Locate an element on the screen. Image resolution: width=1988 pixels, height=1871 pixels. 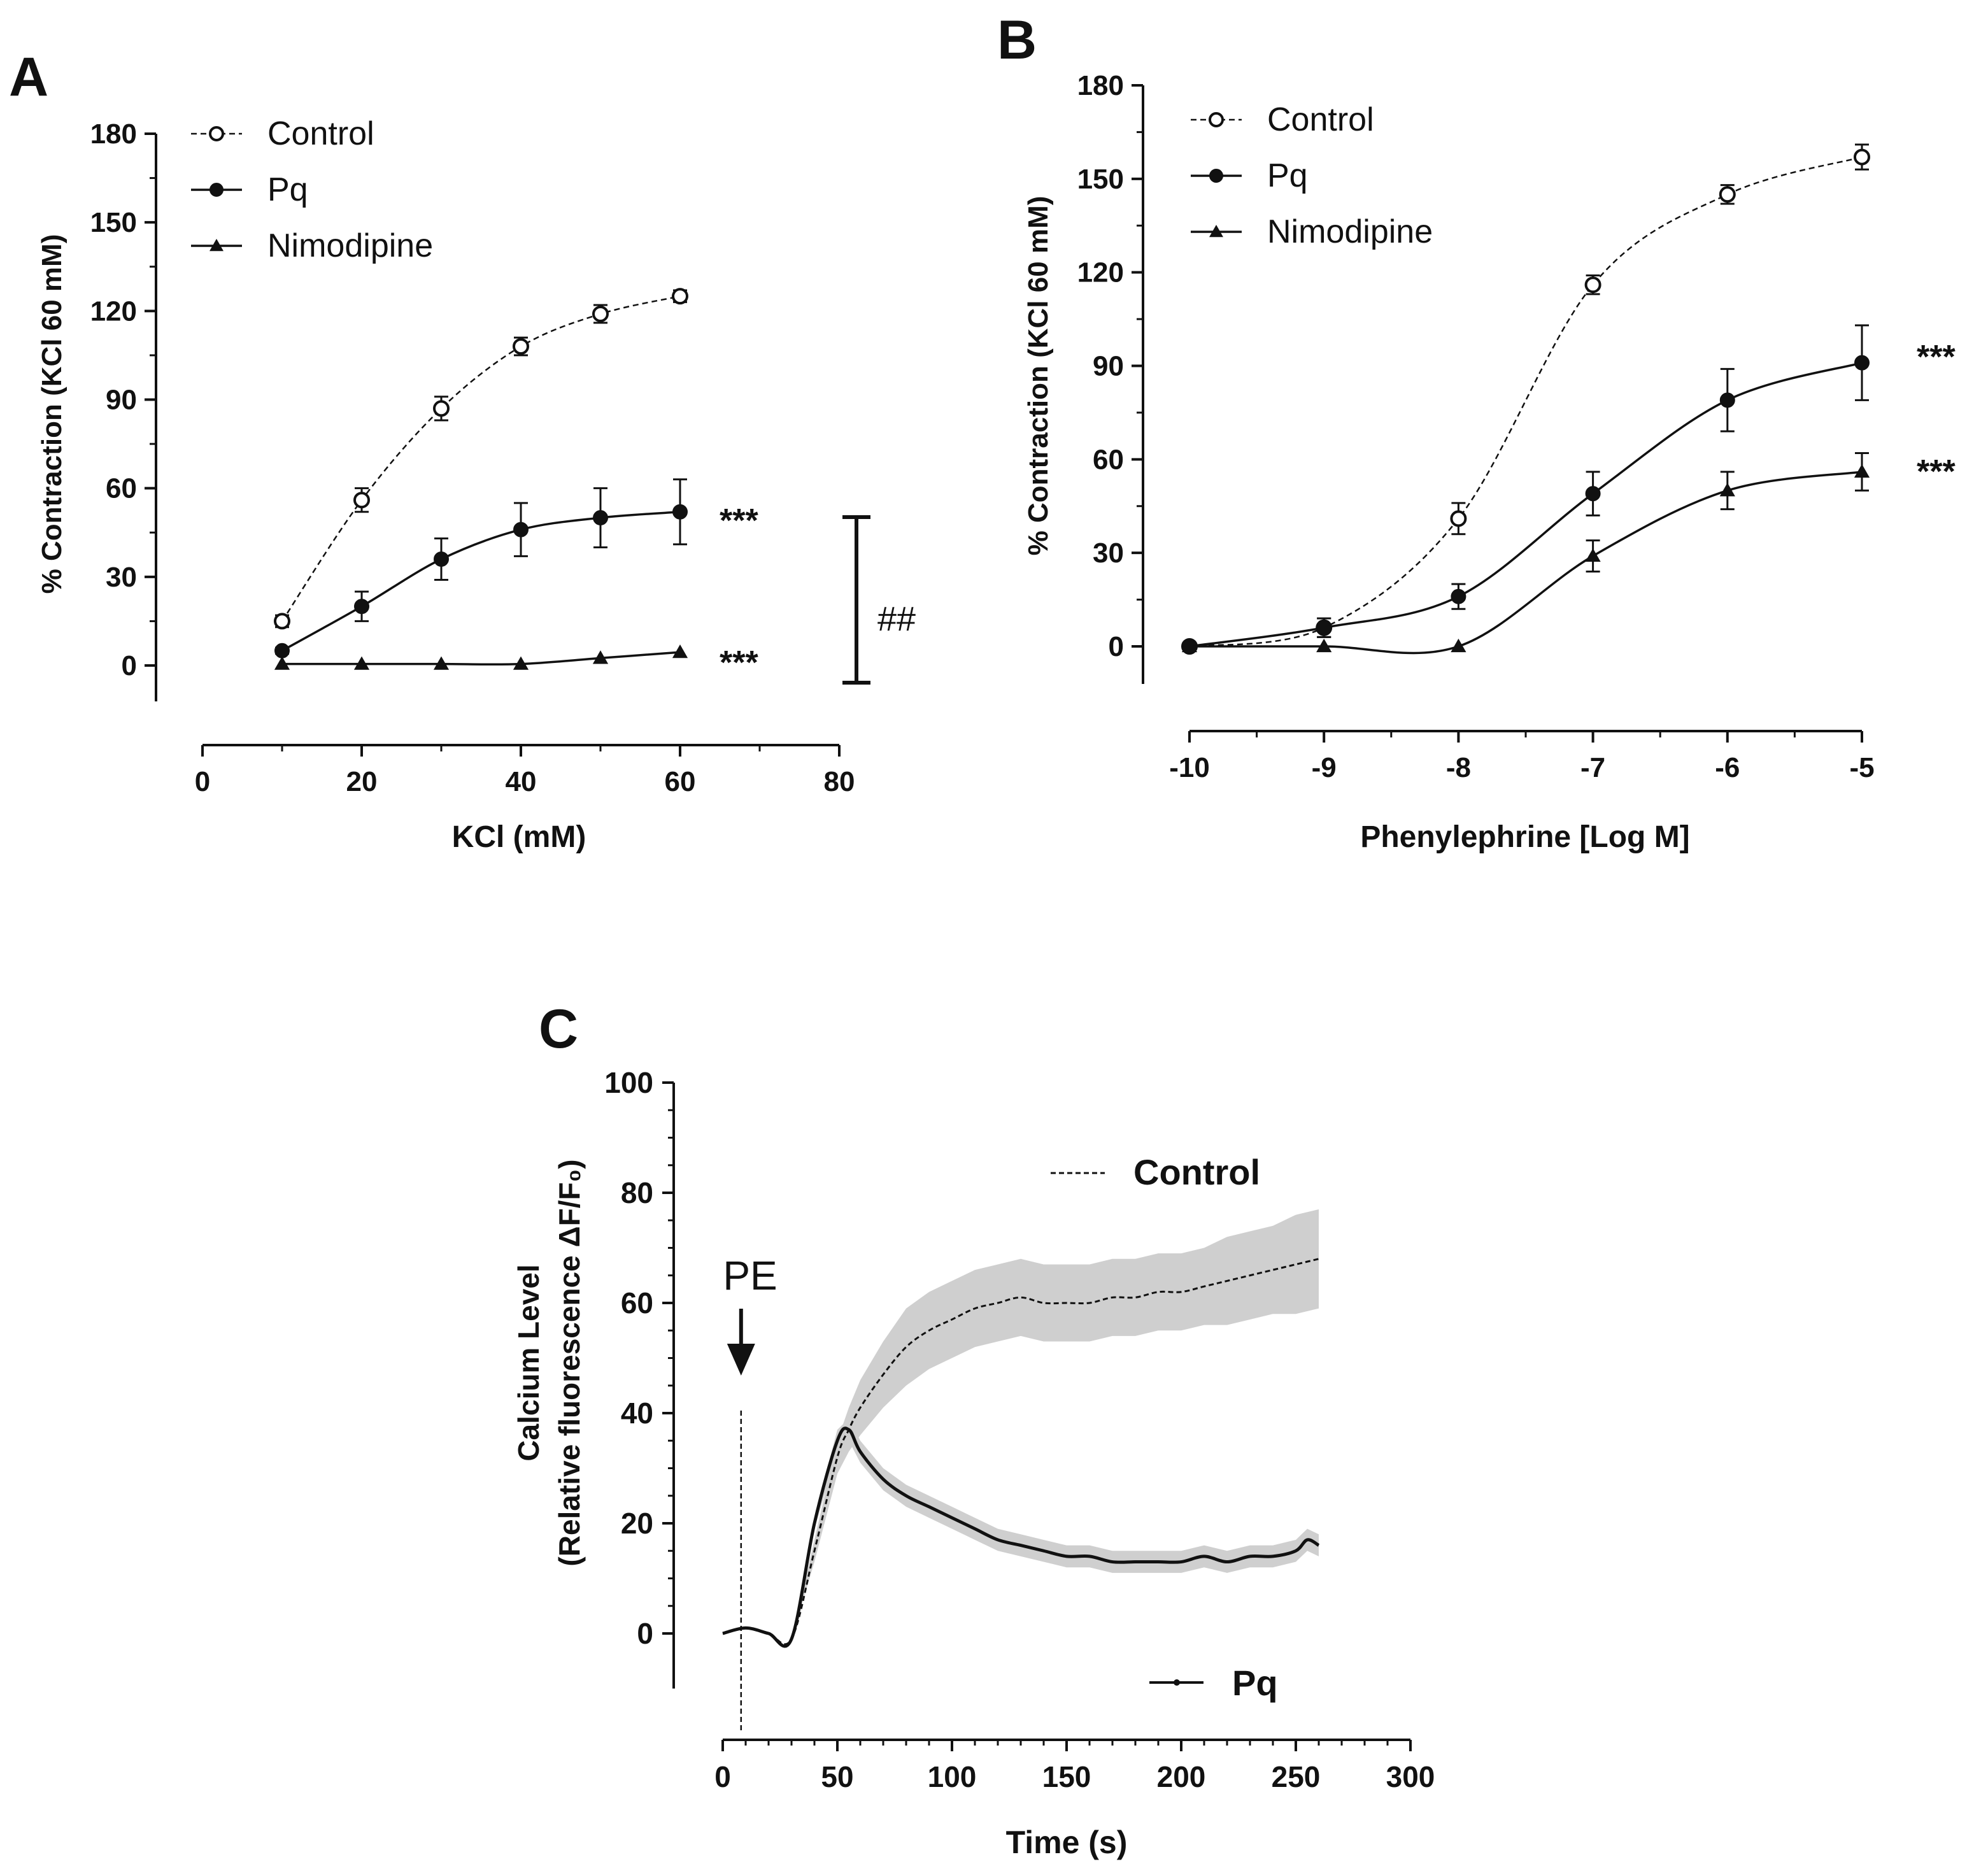
panel-b-pq-significance: *** is located at coordinates (1936, 358).